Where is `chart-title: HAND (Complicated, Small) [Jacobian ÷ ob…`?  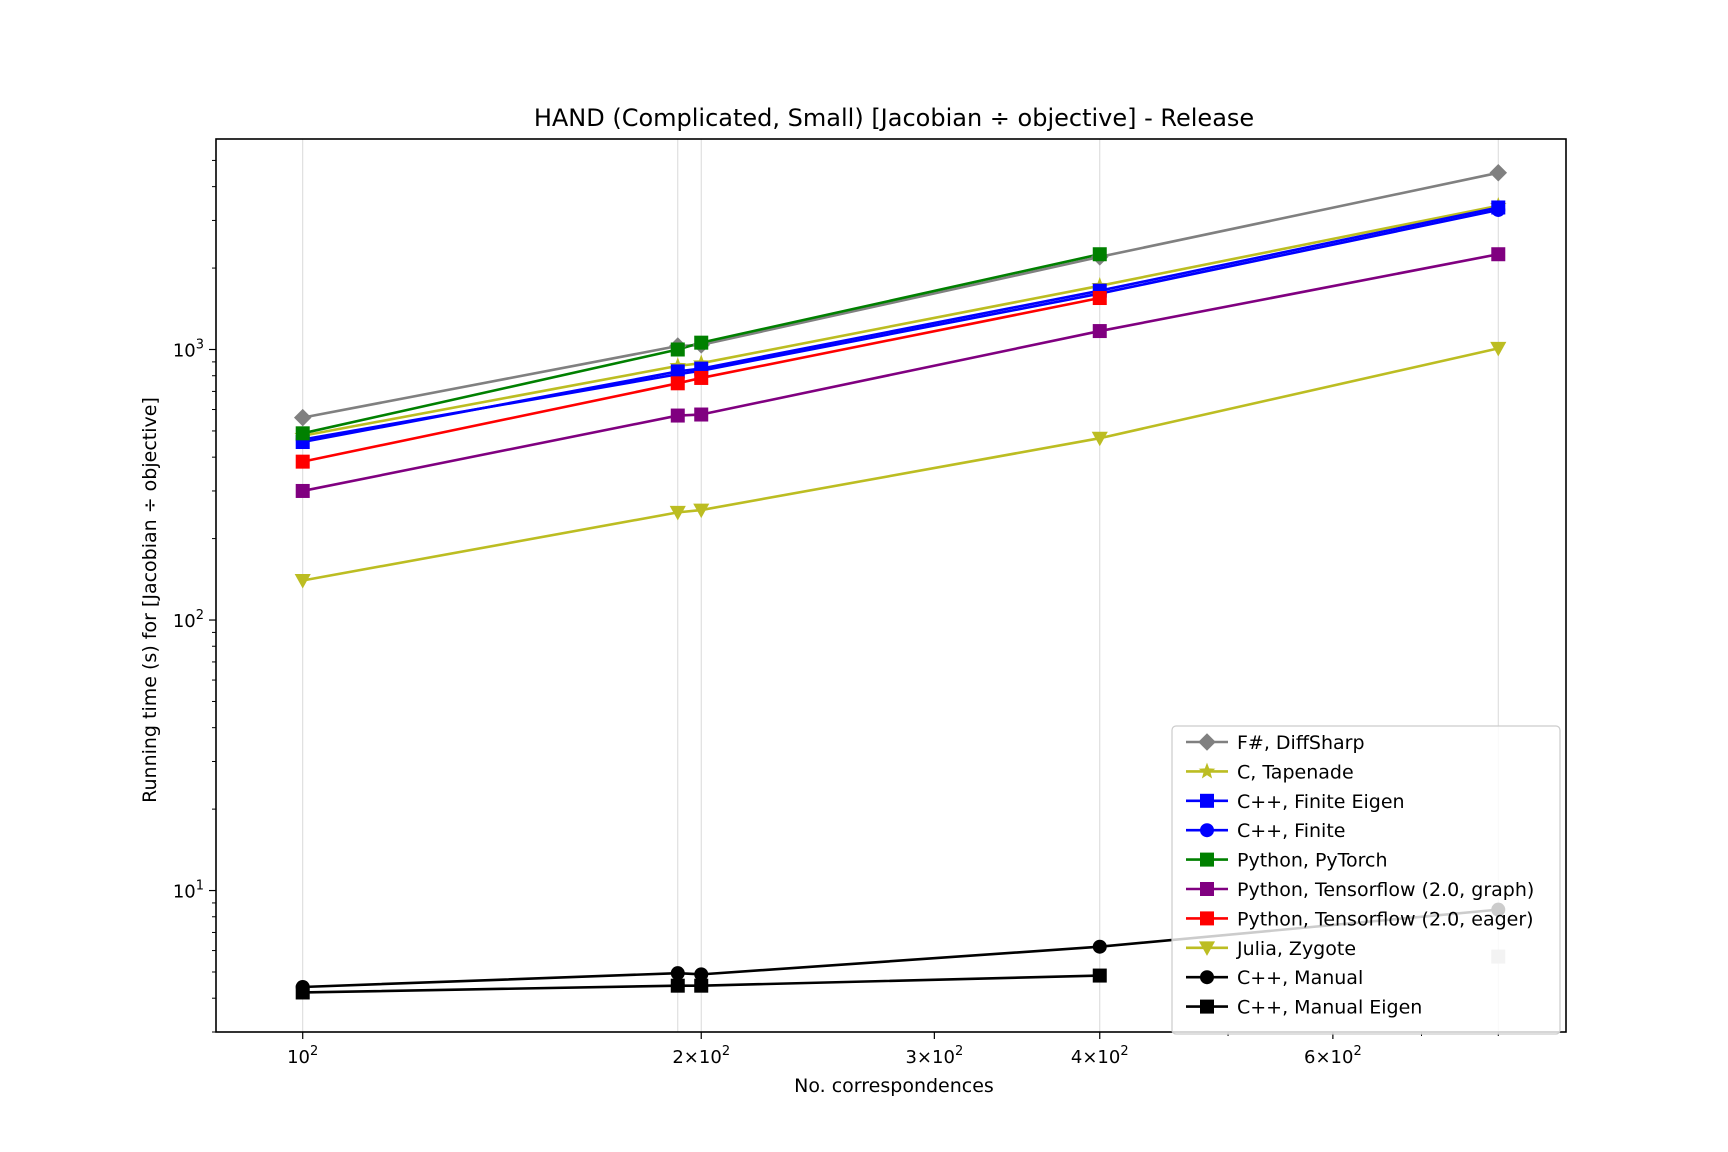
chart-title: HAND (Complicated, Small) [Jacobian ÷ ob… is located at coordinates (894, 118).